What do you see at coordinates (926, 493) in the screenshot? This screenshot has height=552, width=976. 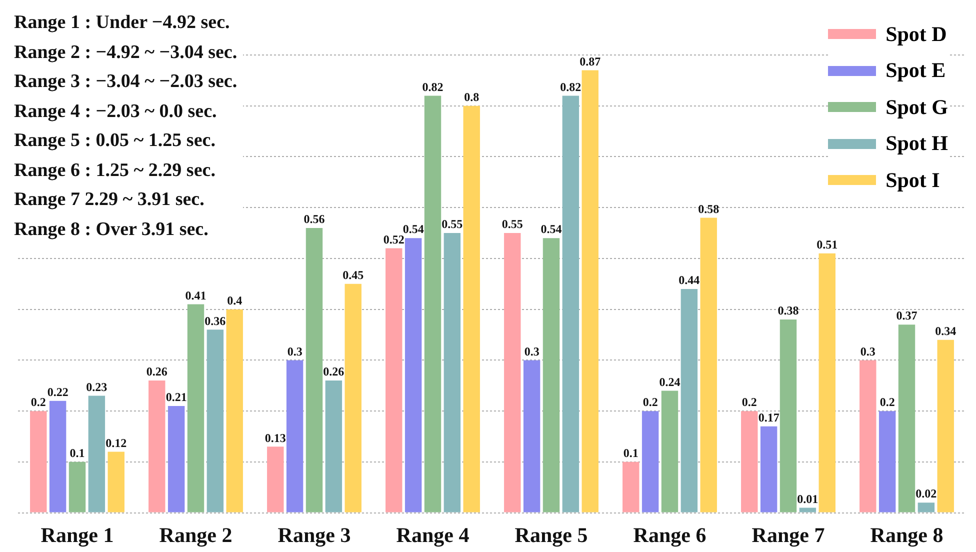 I see `data-label: 0.02` at bounding box center [926, 493].